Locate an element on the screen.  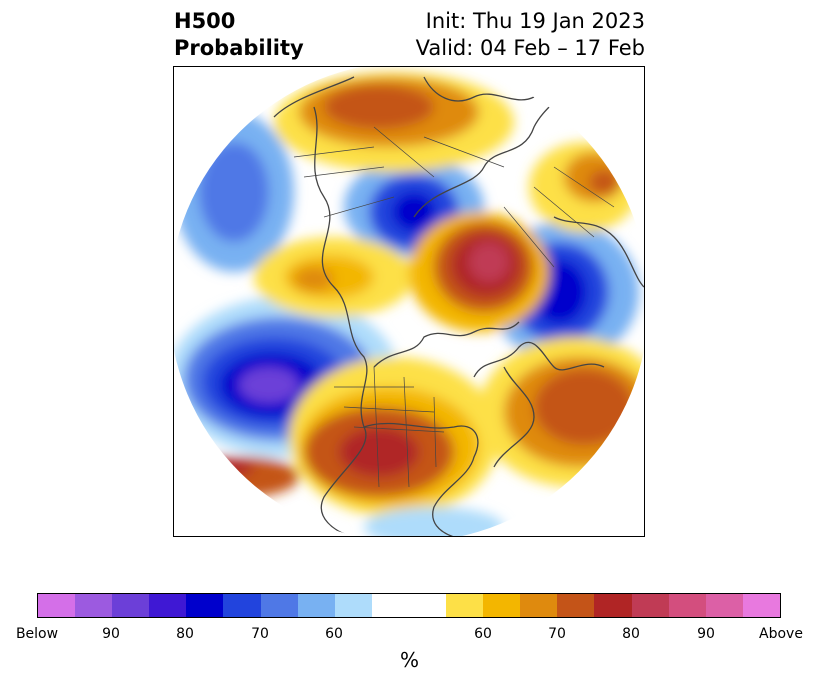
valid-range: Valid: 04 Feb – 17 Feb is located at coordinates (530, 48).